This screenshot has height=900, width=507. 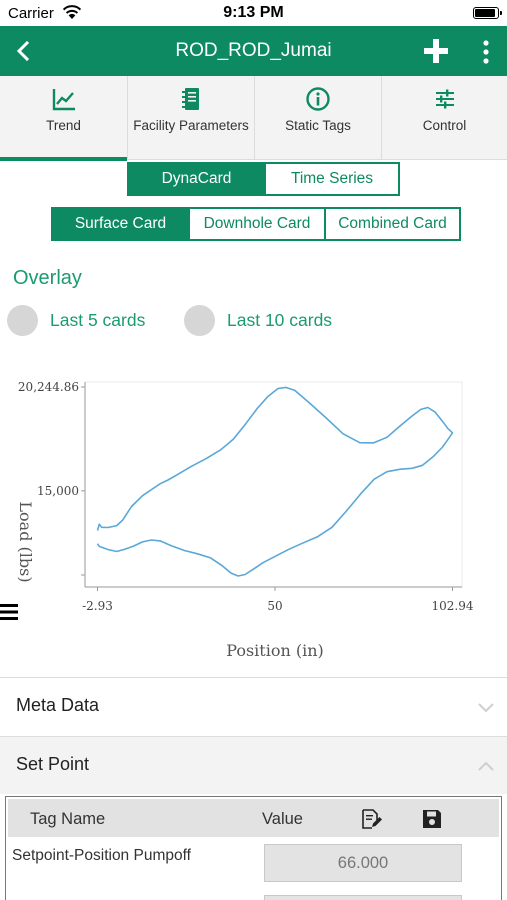 I want to click on meta-data-title: Meta Data, so click(x=58, y=705).